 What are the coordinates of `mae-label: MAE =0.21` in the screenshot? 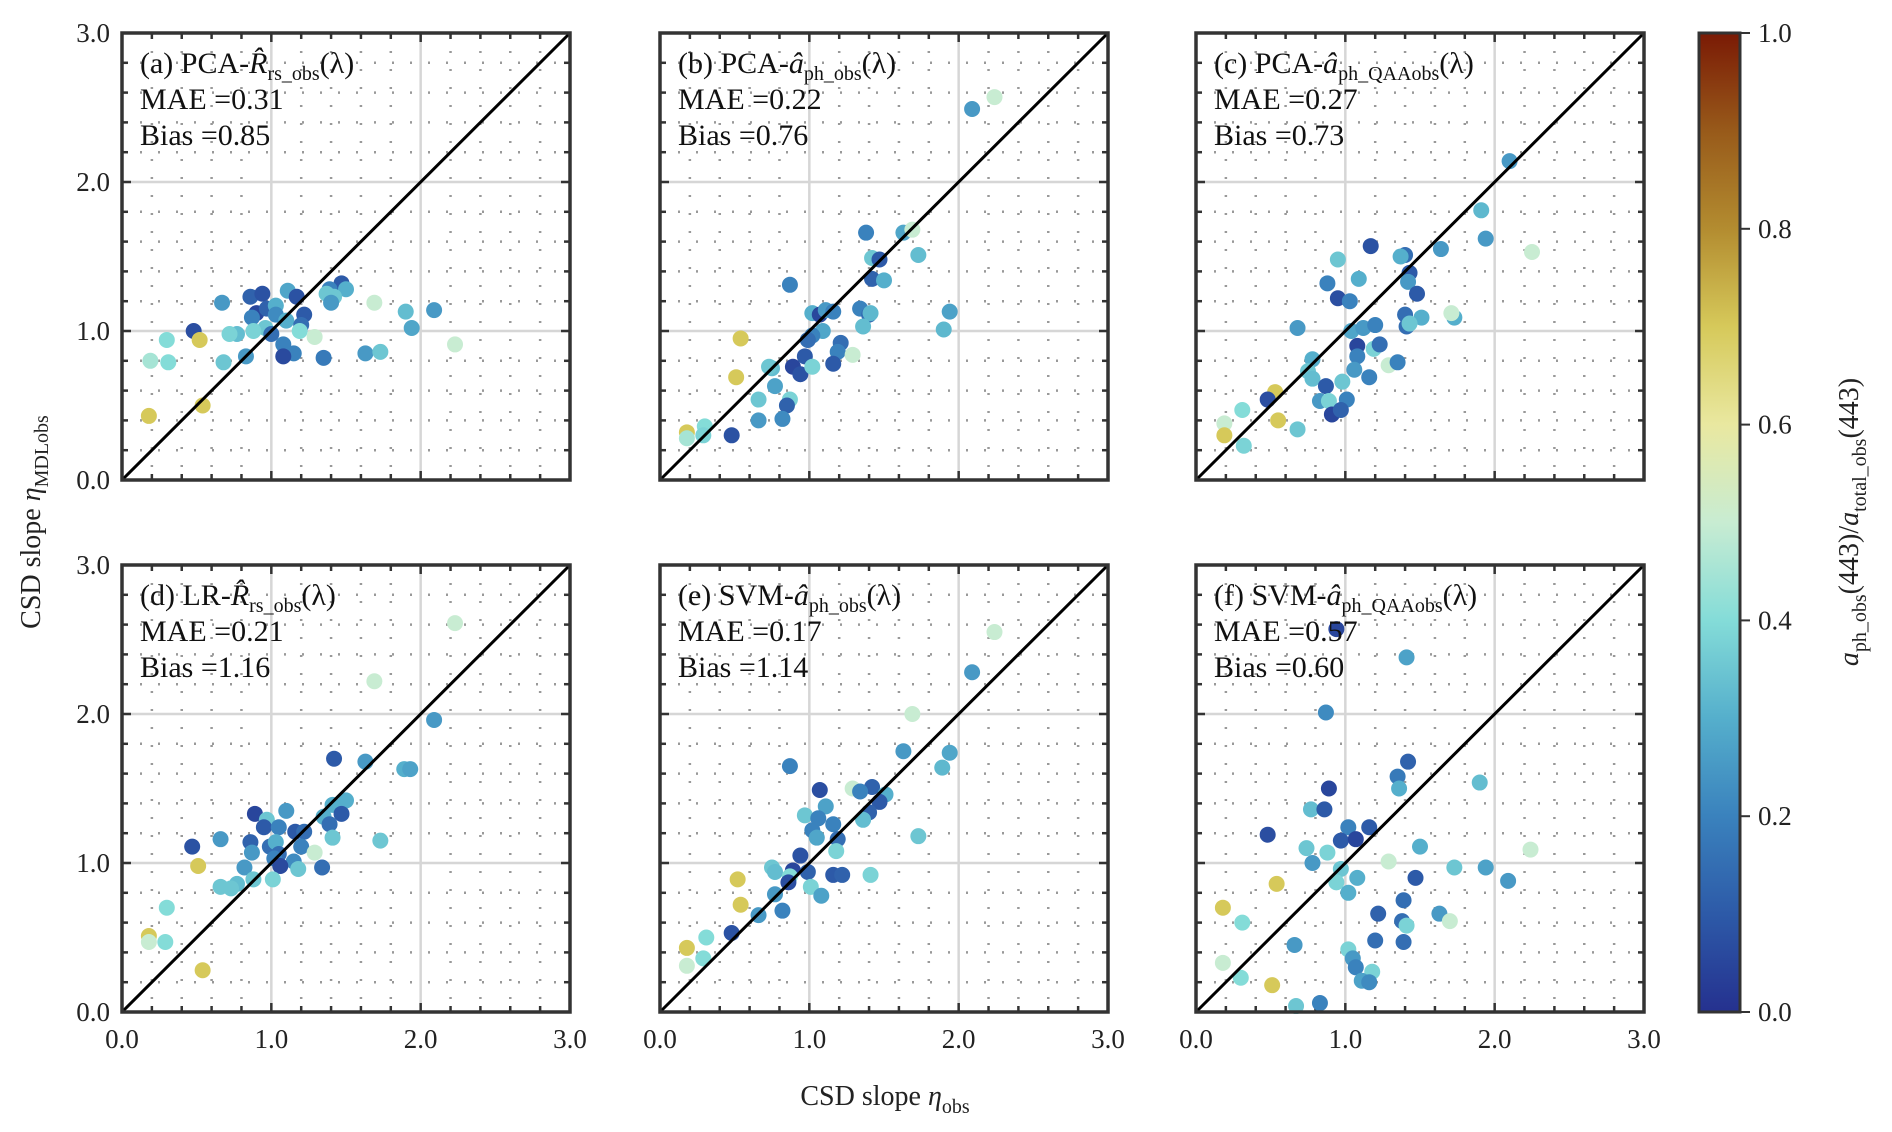 It's located at (212, 631).